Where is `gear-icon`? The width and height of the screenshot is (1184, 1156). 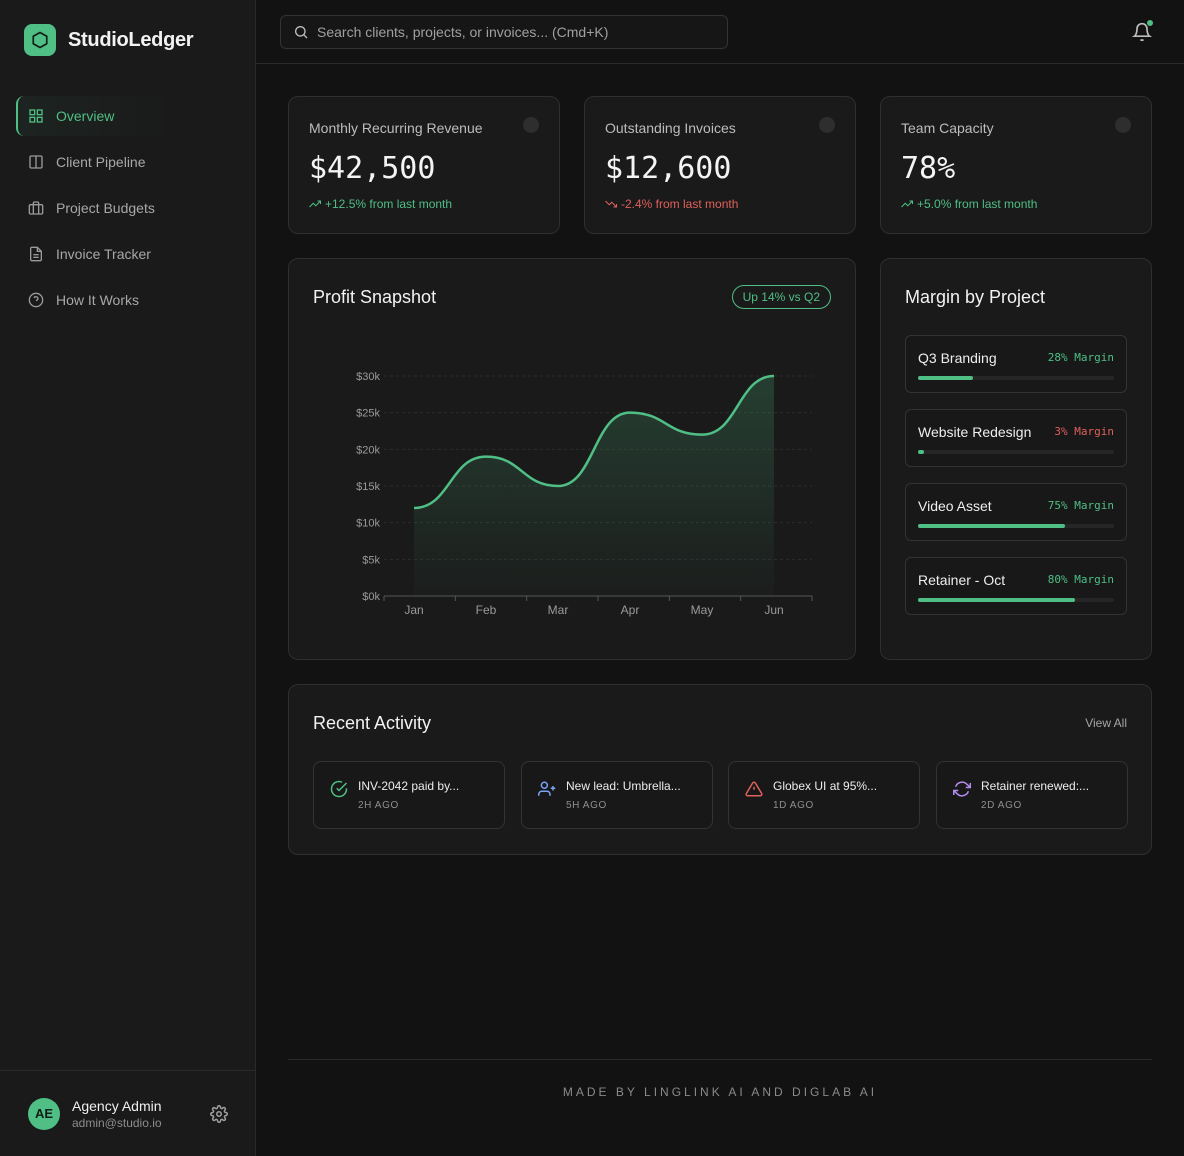 gear-icon is located at coordinates (219, 1114).